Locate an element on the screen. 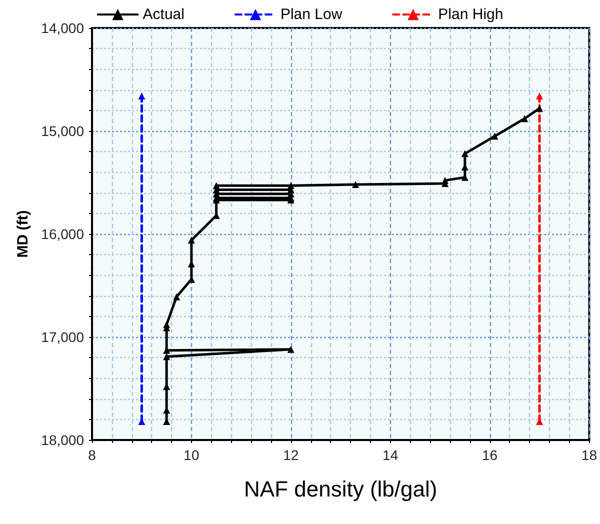  x-tick-label: 16 is located at coordinates (490, 455).